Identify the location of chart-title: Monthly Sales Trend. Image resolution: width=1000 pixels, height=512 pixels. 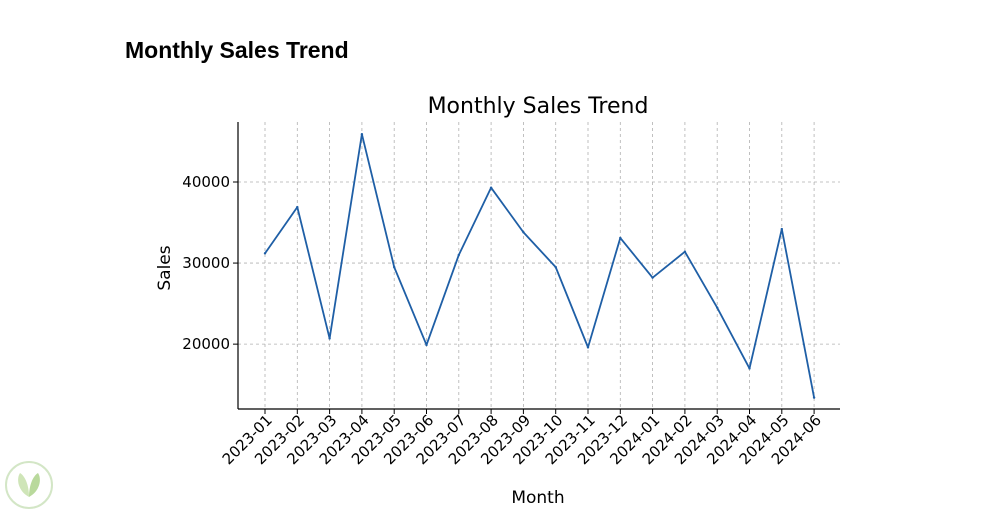
(538, 106).